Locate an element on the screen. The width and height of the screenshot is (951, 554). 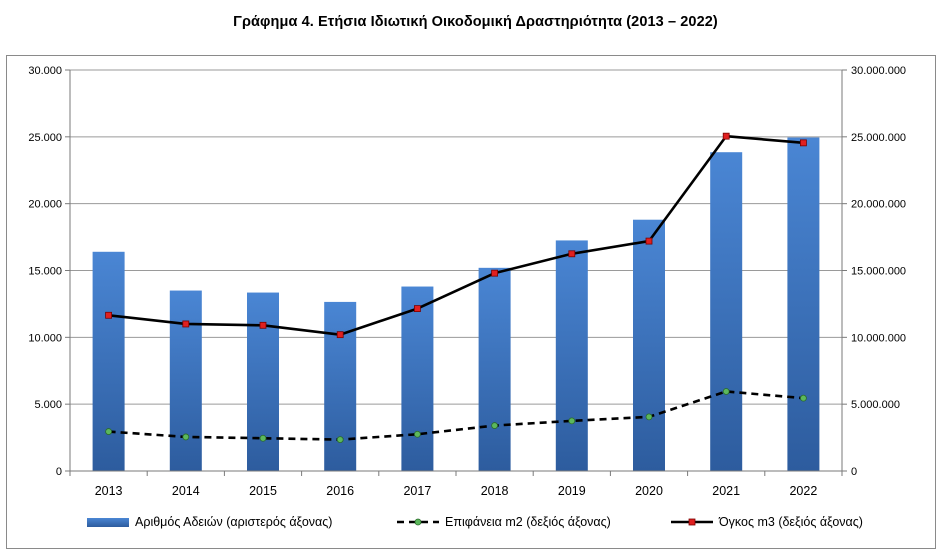
x-tick-label: 2013 is located at coordinates (109, 491).